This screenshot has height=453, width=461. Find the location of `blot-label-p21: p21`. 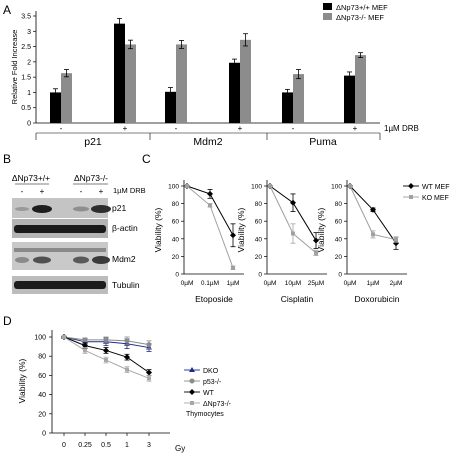

blot-label-p21: p21 is located at coordinates (119, 208).